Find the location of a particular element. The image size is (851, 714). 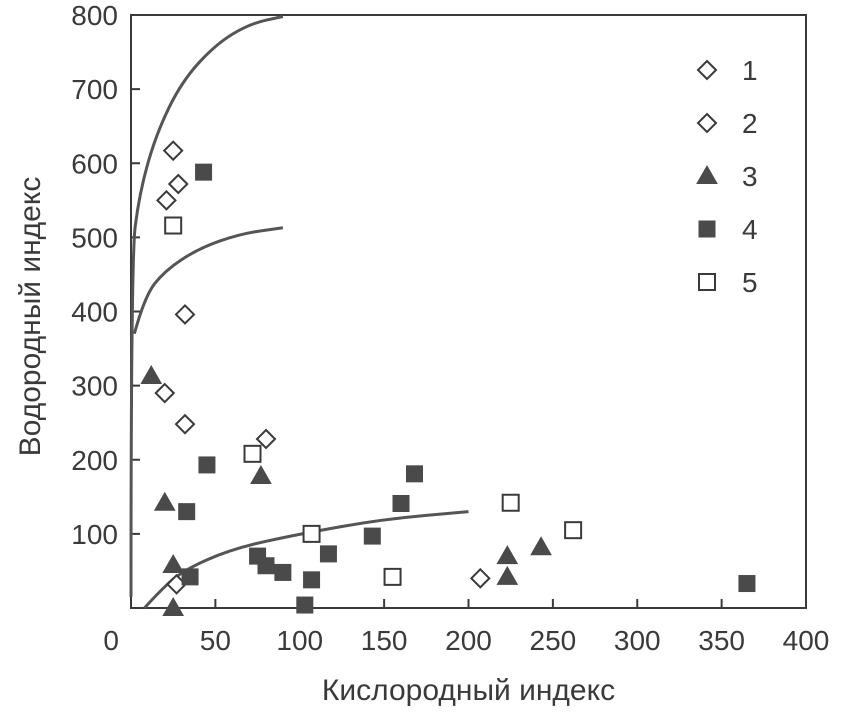

x-tick-label: 250 is located at coordinates (553, 640).